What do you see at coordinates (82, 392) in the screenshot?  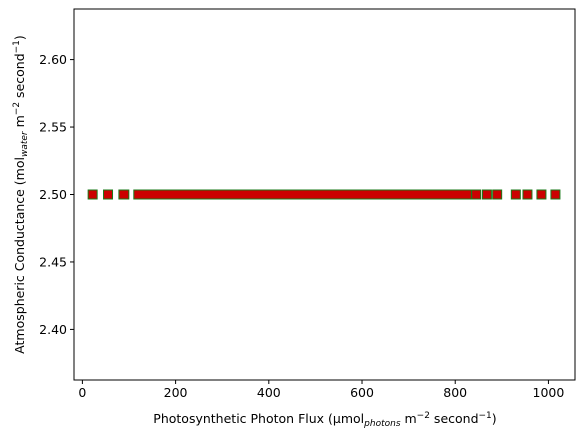 I see `x-tick-label: 0` at bounding box center [82, 392].